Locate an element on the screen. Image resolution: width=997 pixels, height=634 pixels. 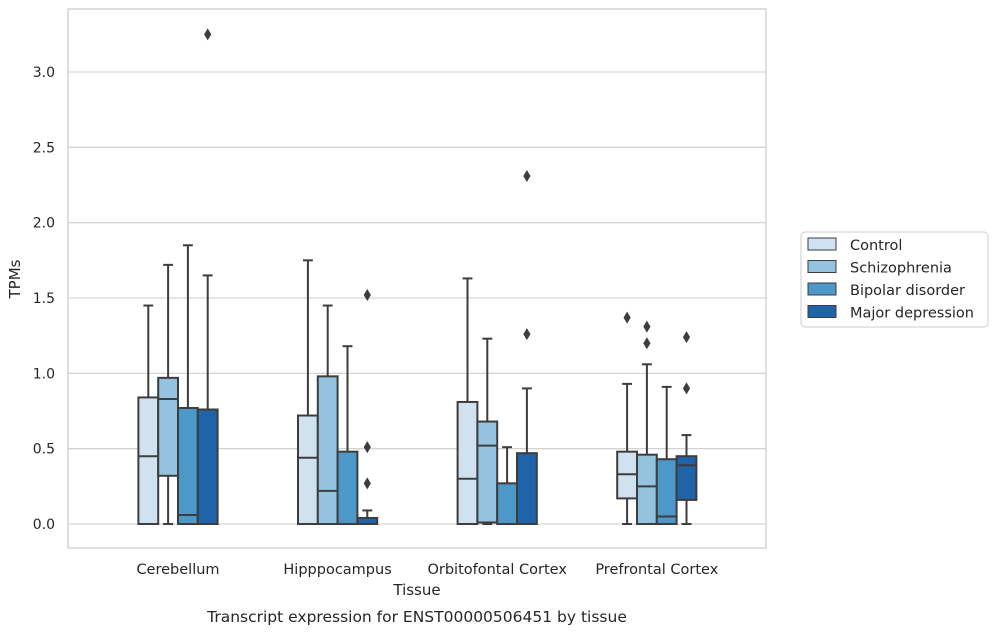
legend-frame is located at coordinates (894, 279).